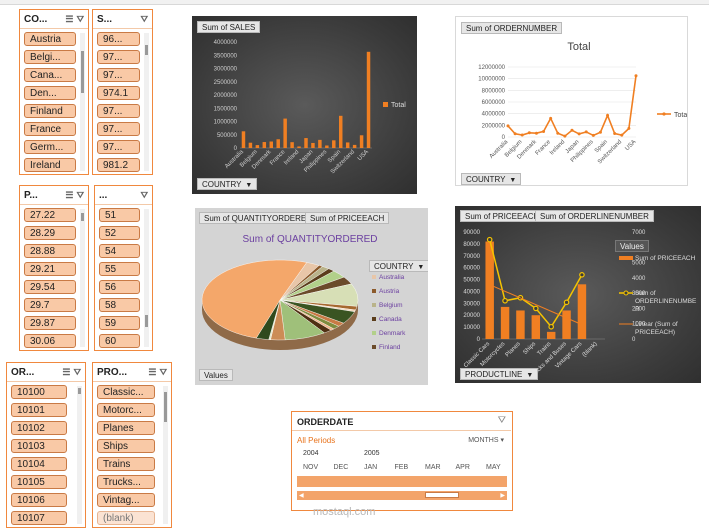 The image size is (709, 532). What do you see at coordinates (50, 305) in the screenshot?
I see `slicer-item: 29.7` at bounding box center [50, 305].